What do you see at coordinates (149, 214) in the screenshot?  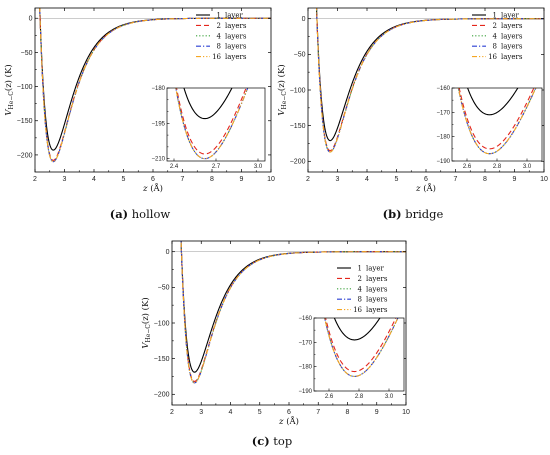 I see `caption-text: hollow` at bounding box center [149, 214].